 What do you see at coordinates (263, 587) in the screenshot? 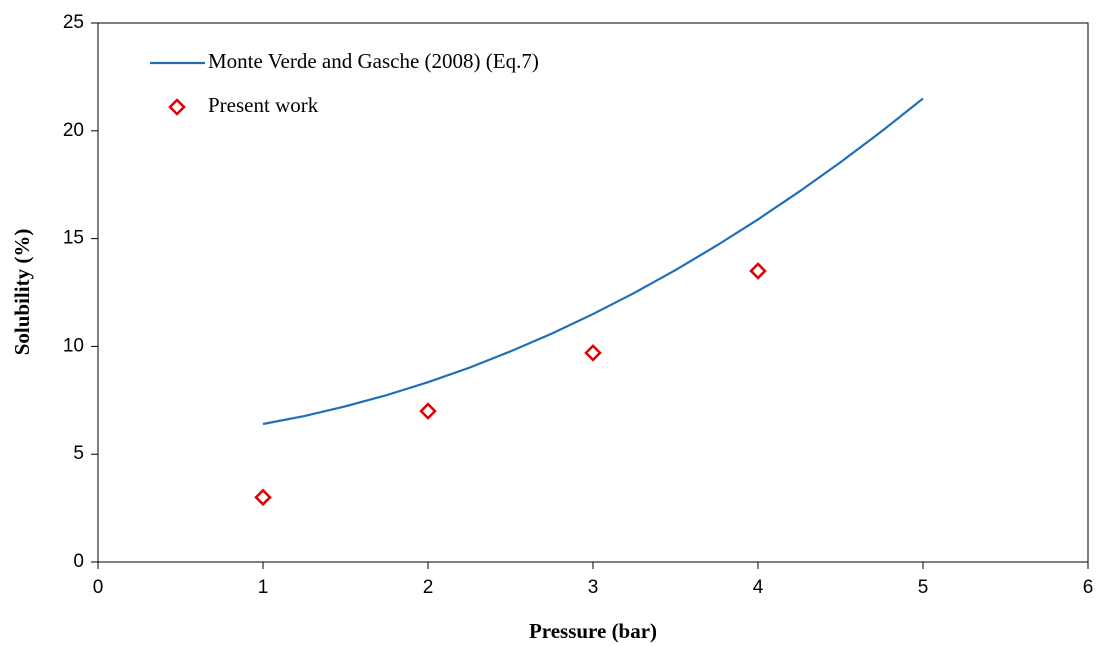
I see `x-tick-label: 1` at bounding box center [263, 587].